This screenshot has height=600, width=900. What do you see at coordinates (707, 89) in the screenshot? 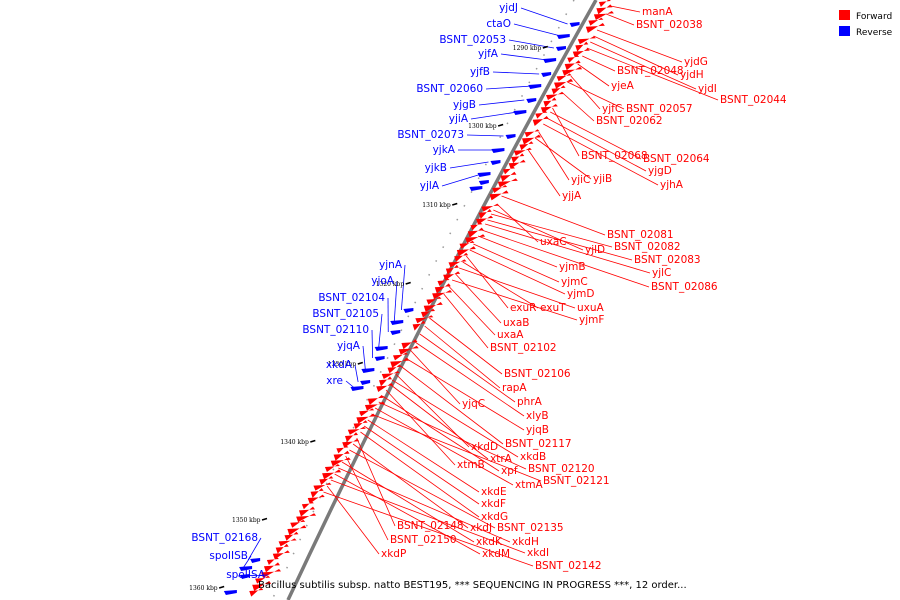
I see `forward-gene-label: yjdI` at bounding box center [707, 89].